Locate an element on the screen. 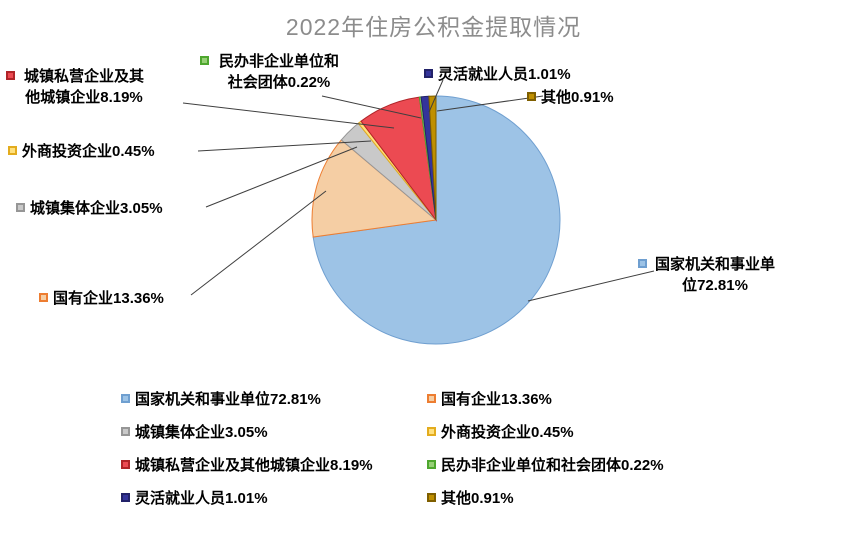 The height and width of the screenshot is (534, 867). data-label-private-enterprises: 城镇私营企业及其他城镇企业8.19% is located at coordinates (77, 87).